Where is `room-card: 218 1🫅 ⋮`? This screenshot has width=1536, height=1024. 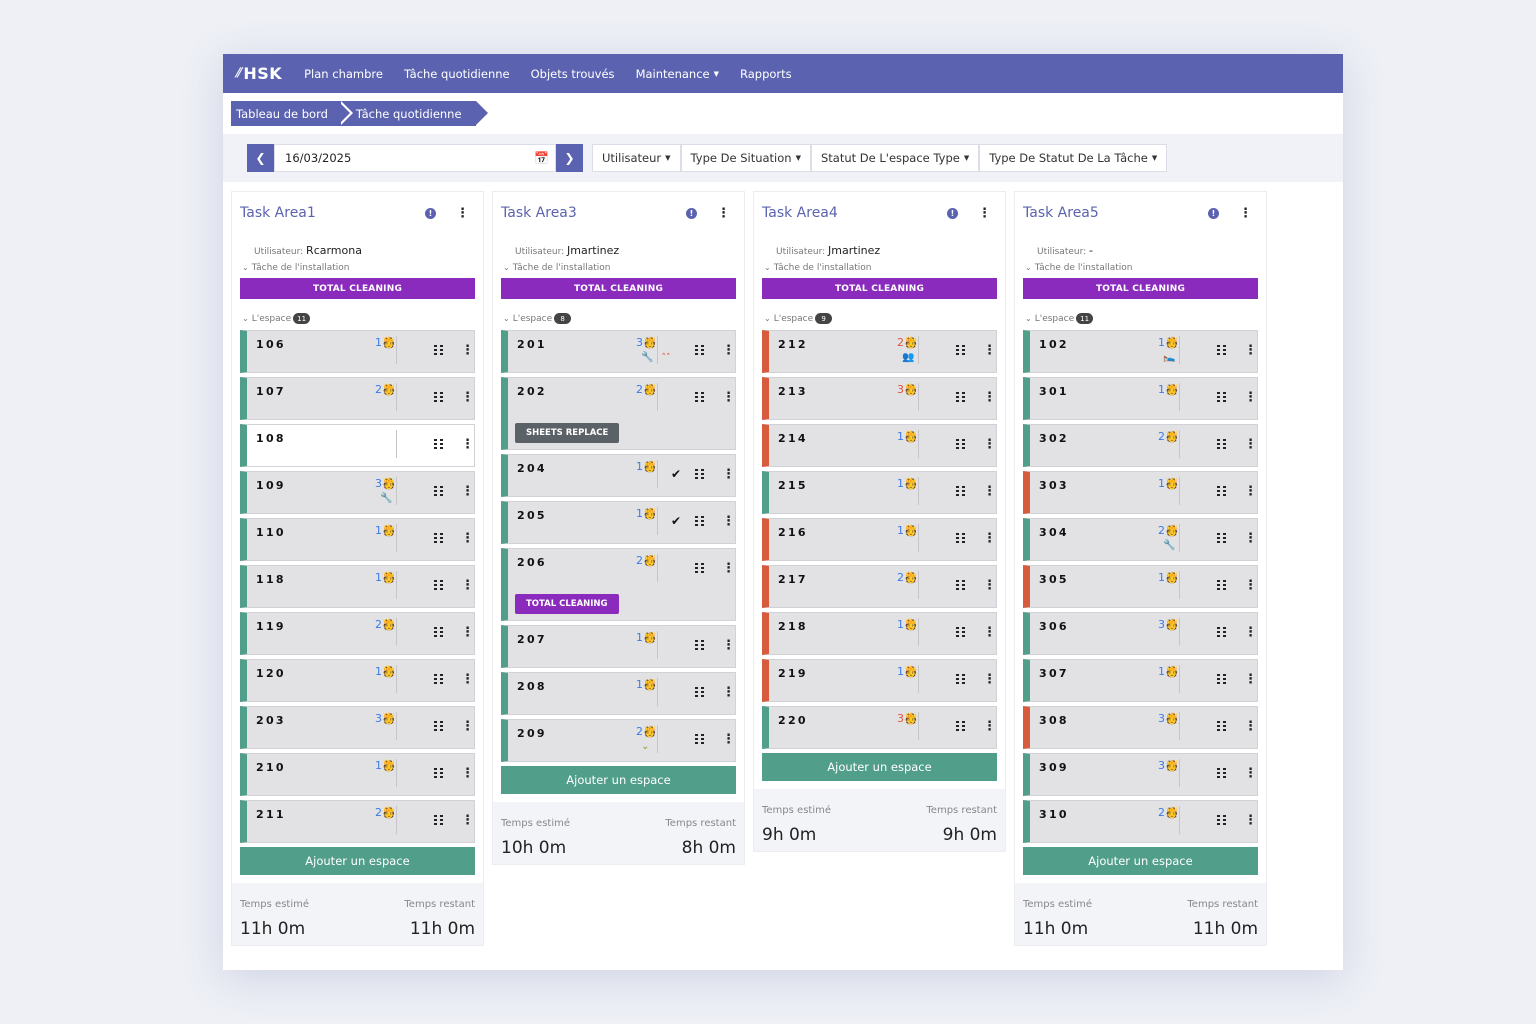 room-card: 218 1🫅 ⋮ is located at coordinates (879, 633).